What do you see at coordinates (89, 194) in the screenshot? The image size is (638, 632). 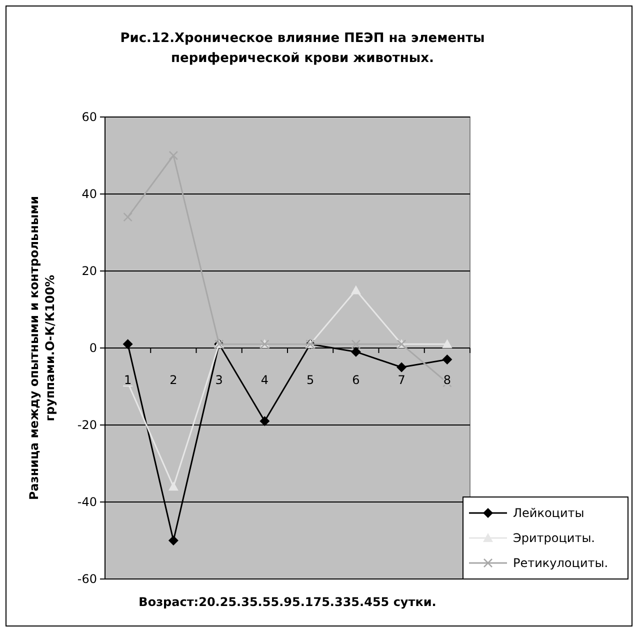 I see `y-tick-label: 40` at bounding box center [89, 194].